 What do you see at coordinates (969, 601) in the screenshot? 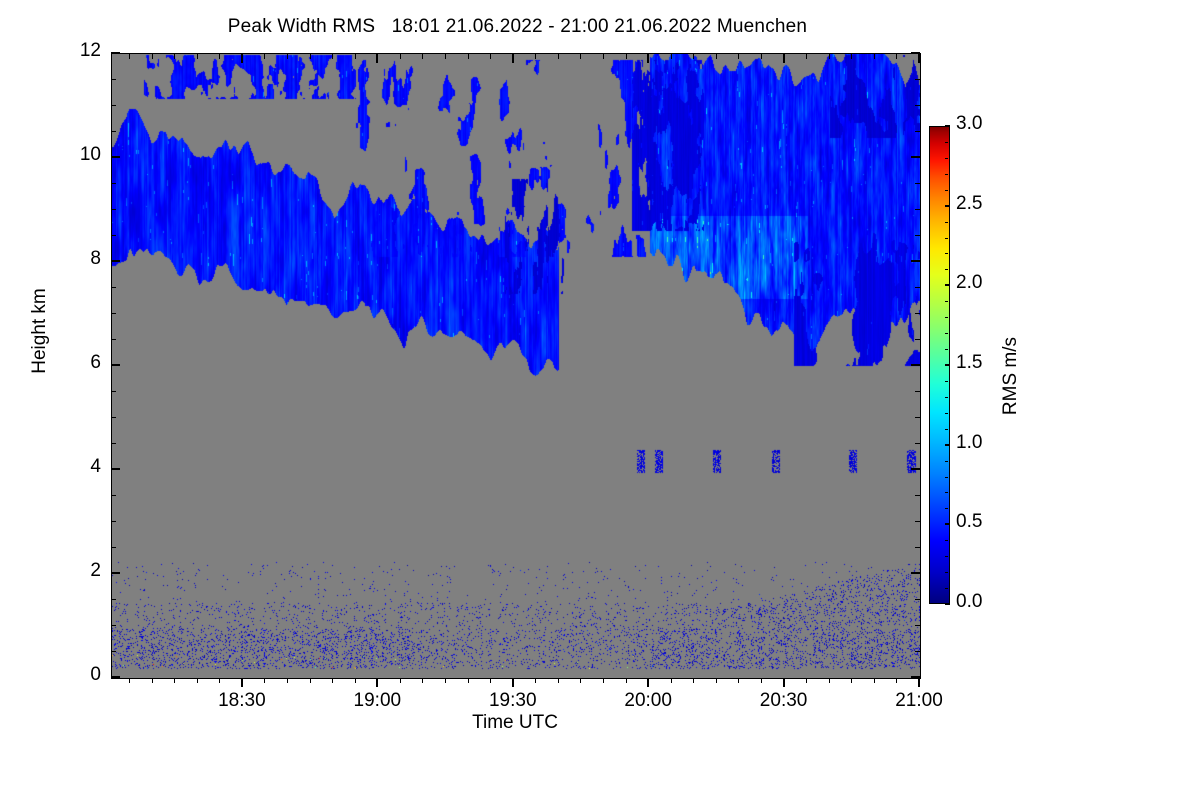
I see `colorbar-tick-label: 0.0` at bounding box center [969, 601].